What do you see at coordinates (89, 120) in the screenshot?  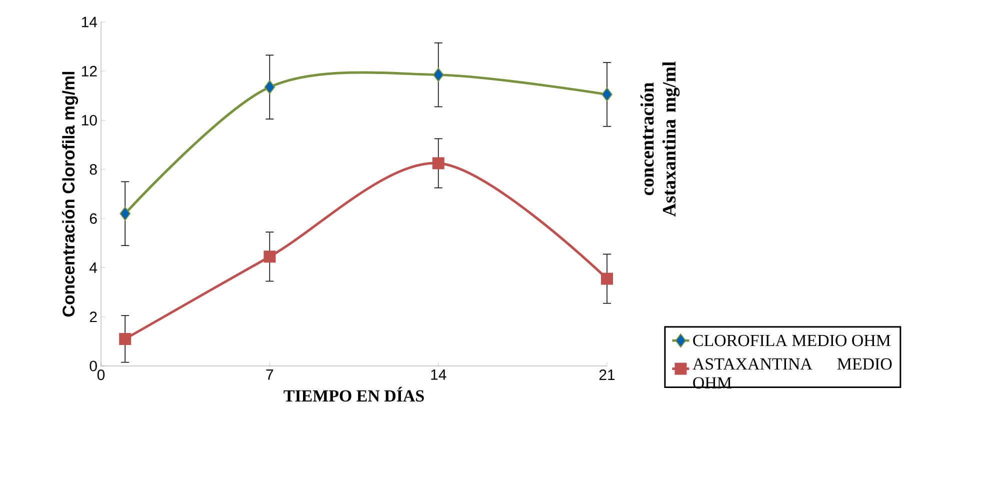 I see `y-tick-label: 10` at bounding box center [89, 120].